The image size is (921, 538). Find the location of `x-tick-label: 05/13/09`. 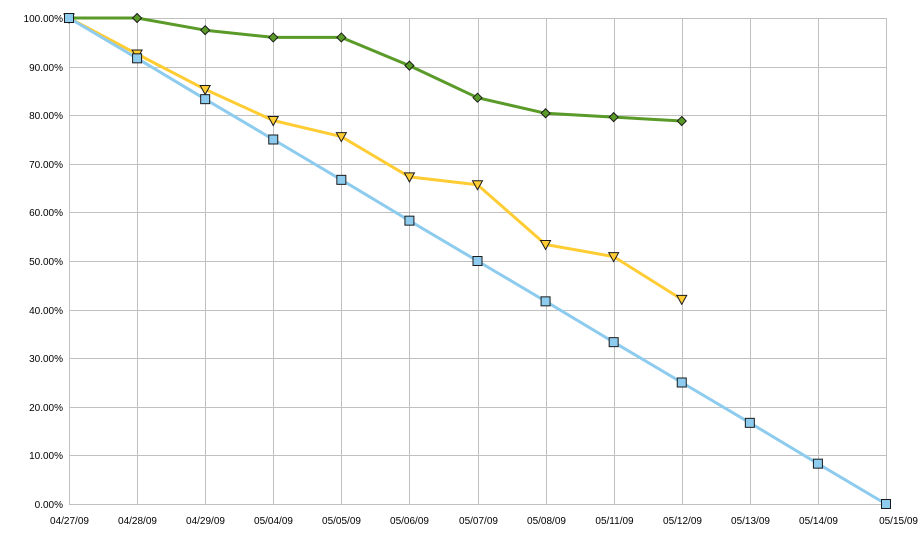

x-tick-label: 05/13/09 is located at coordinates (750, 521).